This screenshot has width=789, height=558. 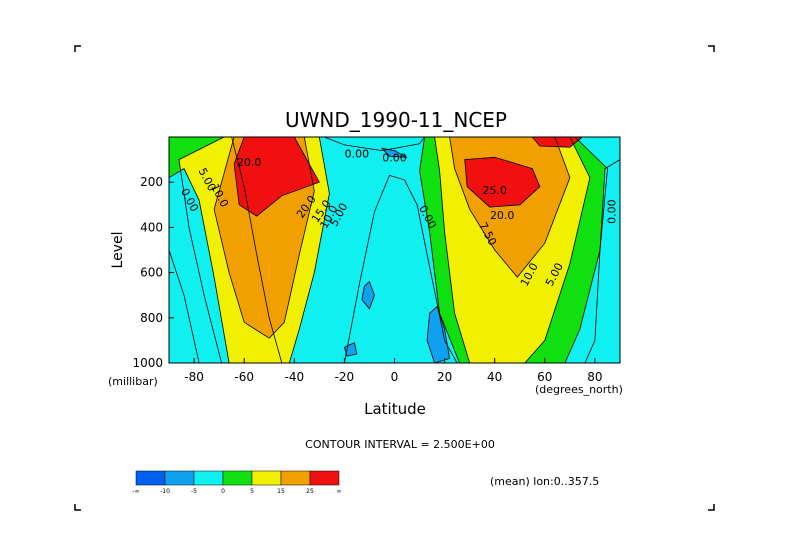 What do you see at coordinates (194, 491) in the screenshot?
I see `color-scale-tick-label: -5` at bounding box center [194, 491].